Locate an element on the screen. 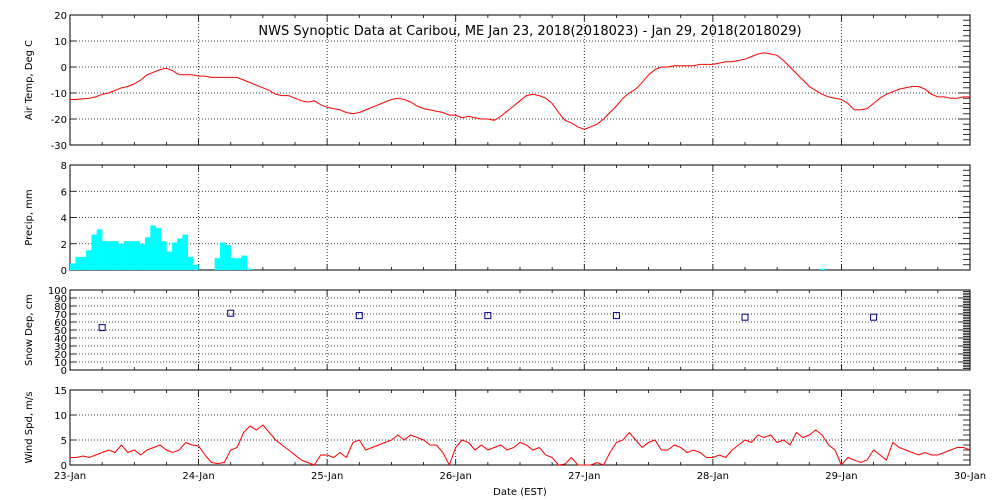  y-tick-label: 70 is located at coordinates (60, 315).